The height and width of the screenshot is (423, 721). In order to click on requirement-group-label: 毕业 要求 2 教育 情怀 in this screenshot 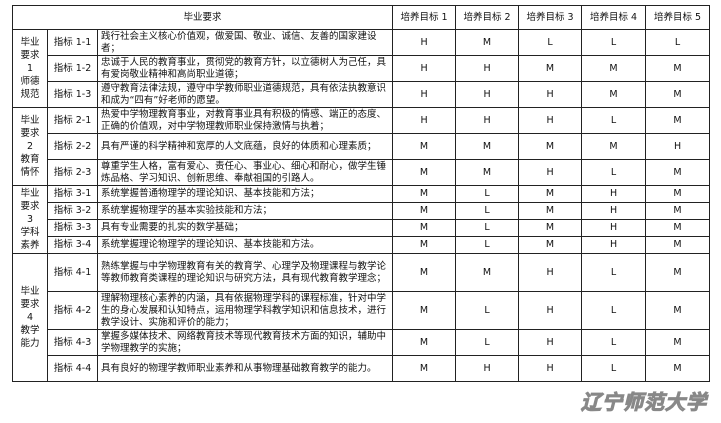, I will do `click(30, 146)`.